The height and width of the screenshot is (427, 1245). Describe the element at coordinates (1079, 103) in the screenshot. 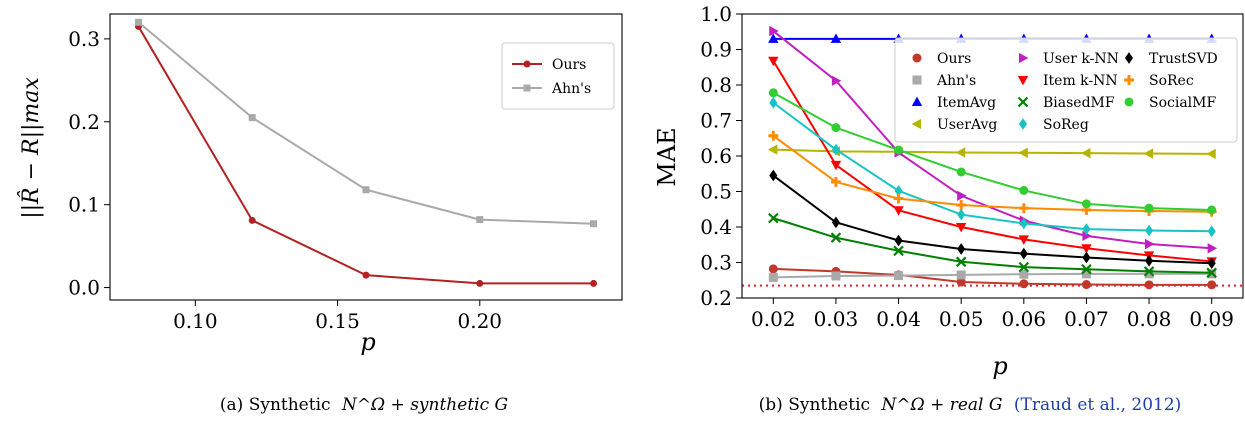

I see `chart-b-legend-label: BiasedMF` at that location.